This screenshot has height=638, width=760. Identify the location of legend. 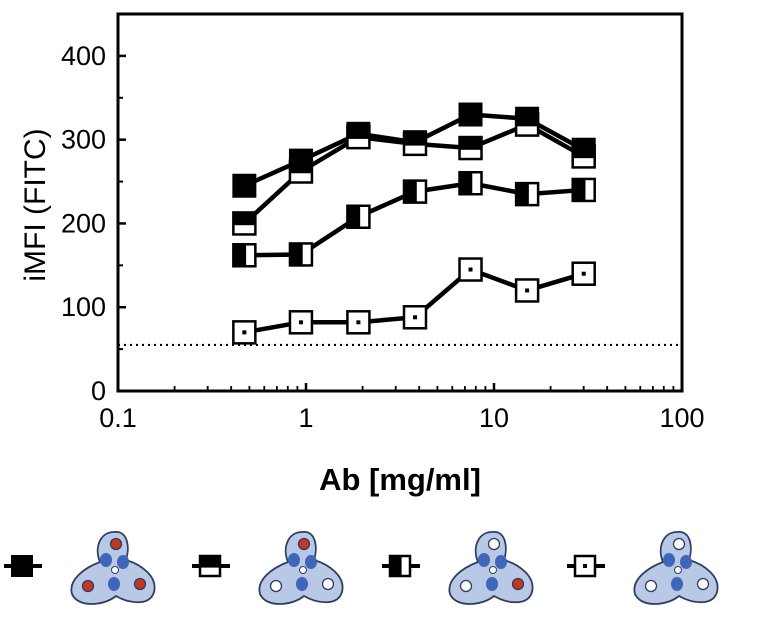
(361, 568).